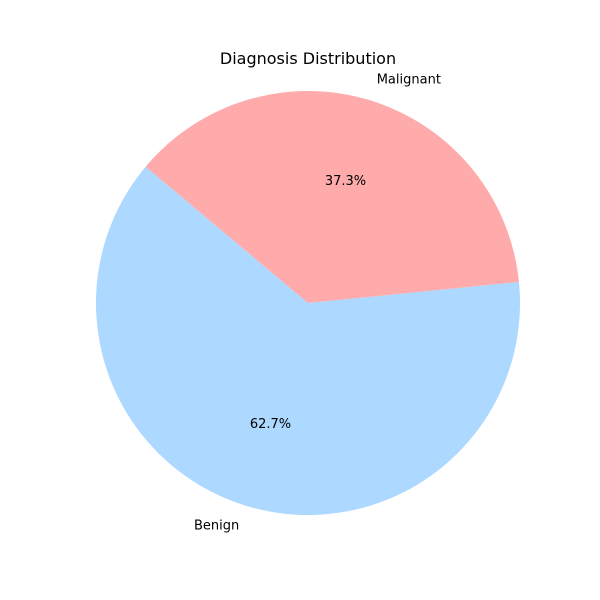 The image size is (600, 600). What do you see at coordinates (409, 80) in the screenshot?
I see `slice-label-malignant: Malignant` at bounding box center [409, 80].